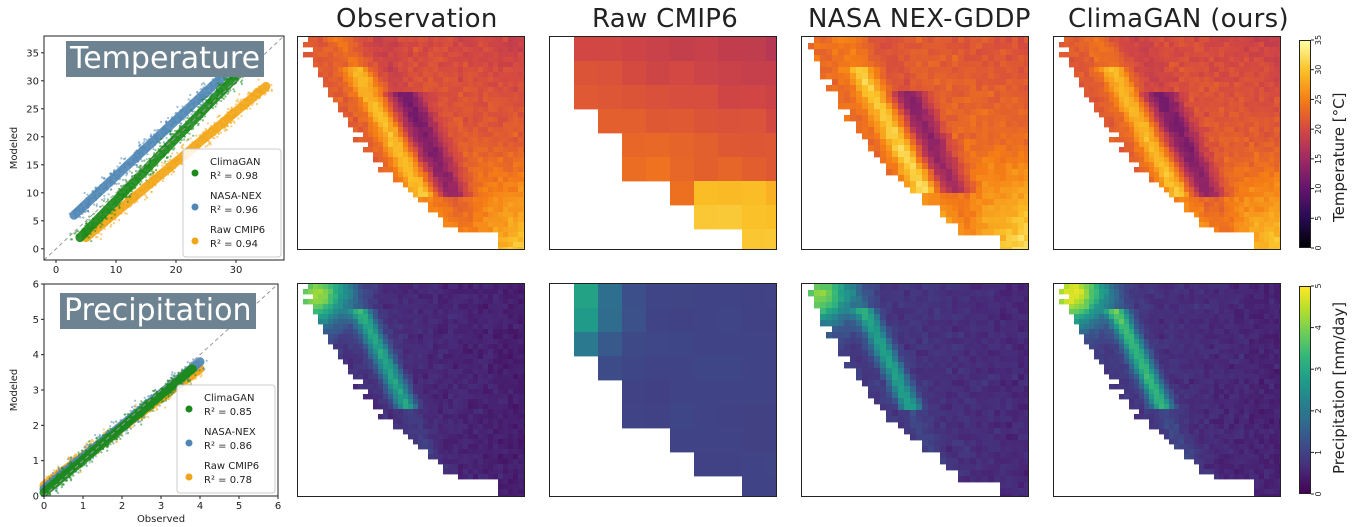 The image size is (1357, 527). What do you see at coordinates (165, 59) in the screenshot?
I see `temperature-label: Temperature` at bounding box center [165, 59].